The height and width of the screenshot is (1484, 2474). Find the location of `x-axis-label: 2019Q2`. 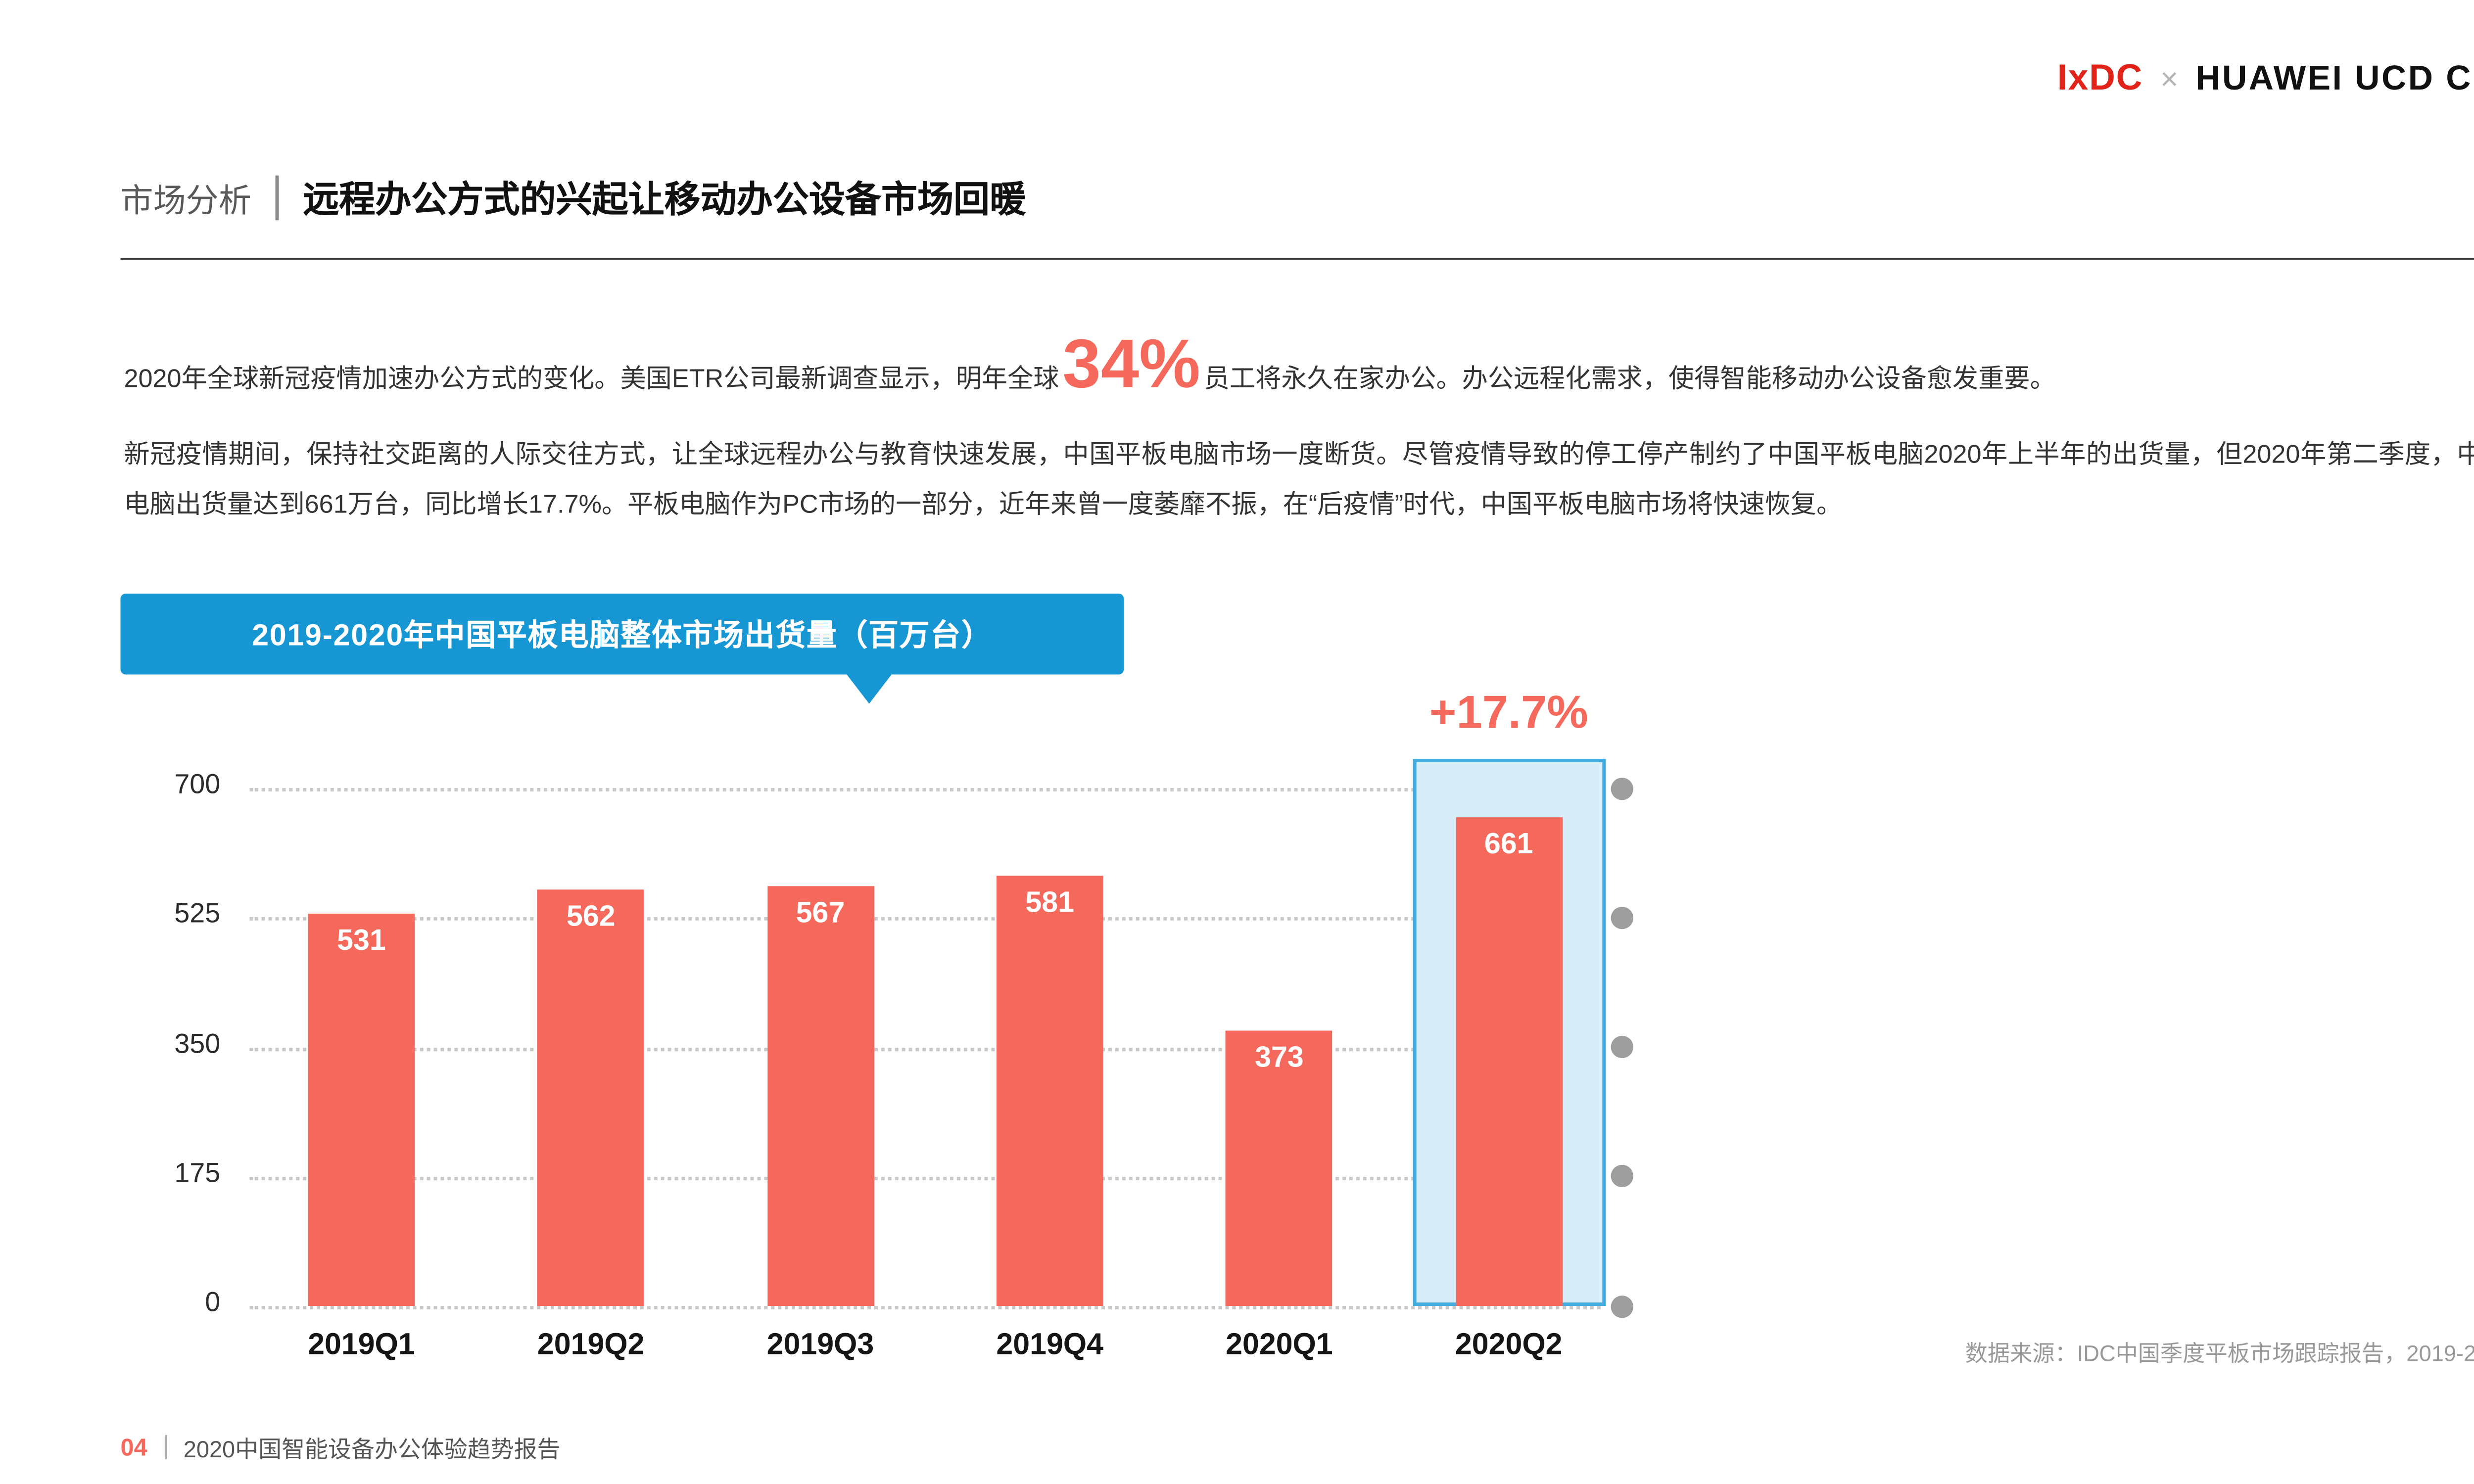

x-axis-label: 2019Q2 is located at coordinates (591, 1343).